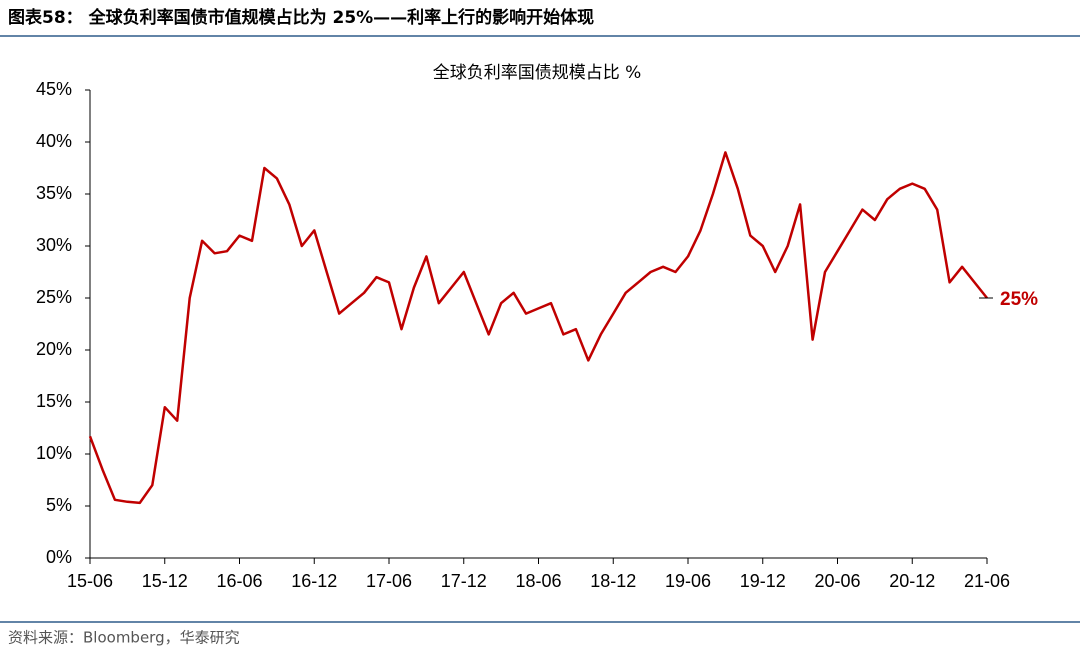 Image resolution: width=1080 pixels, height=662 pixels. Describe the element at coordinates (239, 581) in the screenshot. I see `x-tick-label: 16-06` at that location.